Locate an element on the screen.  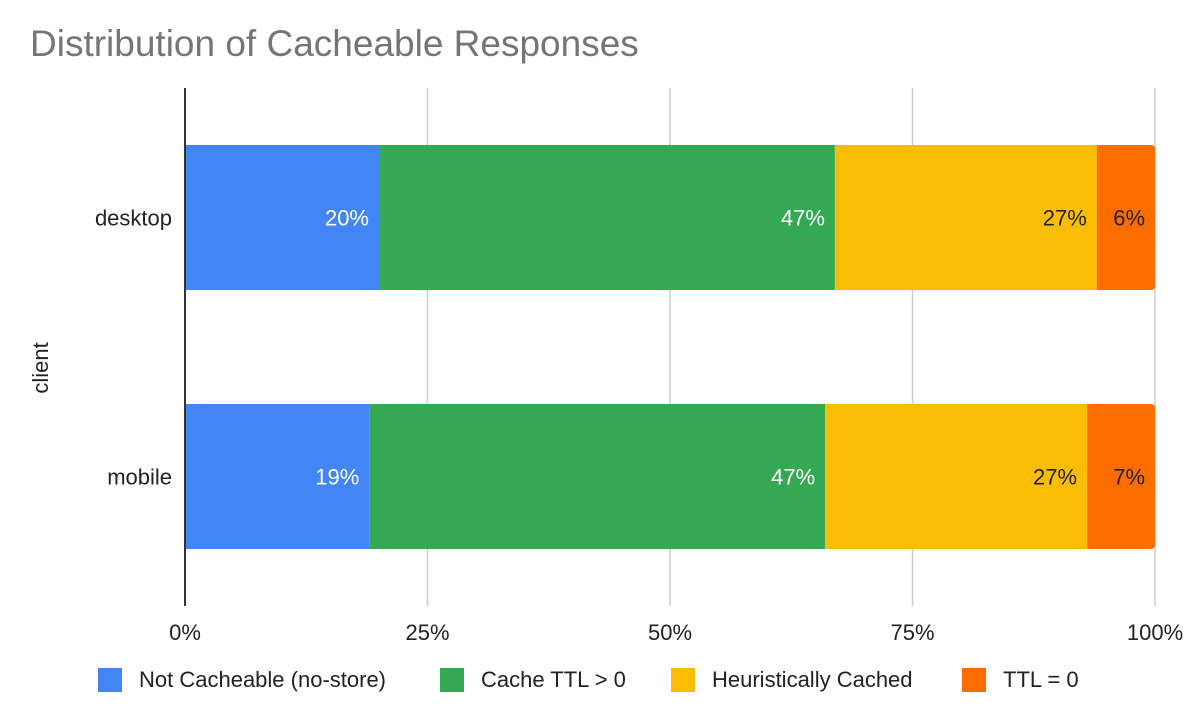
y-axis-title: client is located at coordinates (40, 367).